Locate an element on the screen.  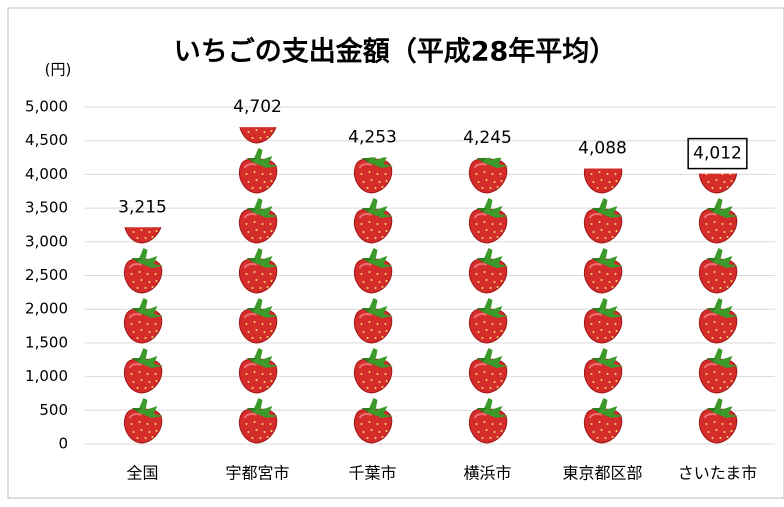
value-label: 4,245 is located at coordinates (487, 138).